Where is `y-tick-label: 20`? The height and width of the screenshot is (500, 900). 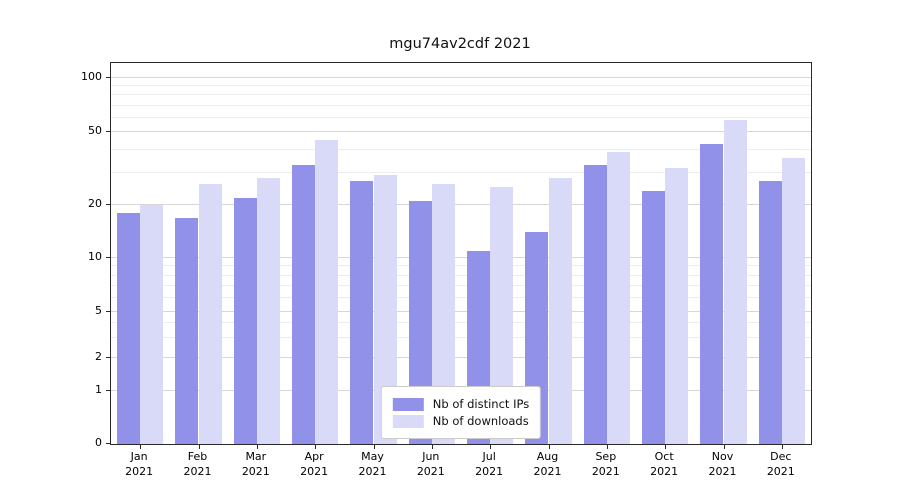 y-tick-label: 20 is located at coordinates (95, 204).